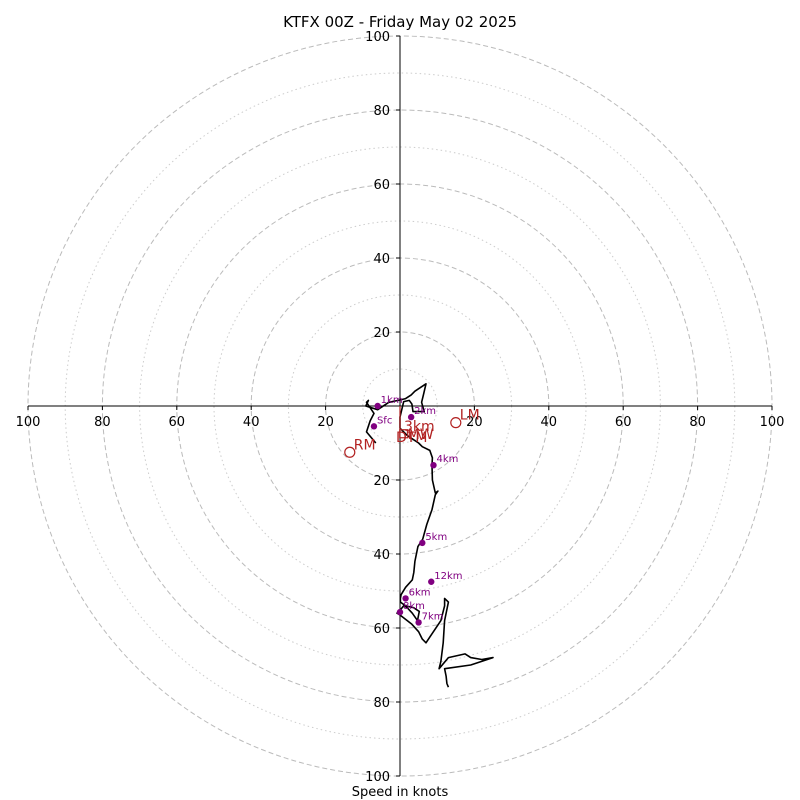 The width and height of the screenshot is (800, 800). Describe the element at coordinates (447, 459) in the screenshot. I see `height-label: 4km` at that location.